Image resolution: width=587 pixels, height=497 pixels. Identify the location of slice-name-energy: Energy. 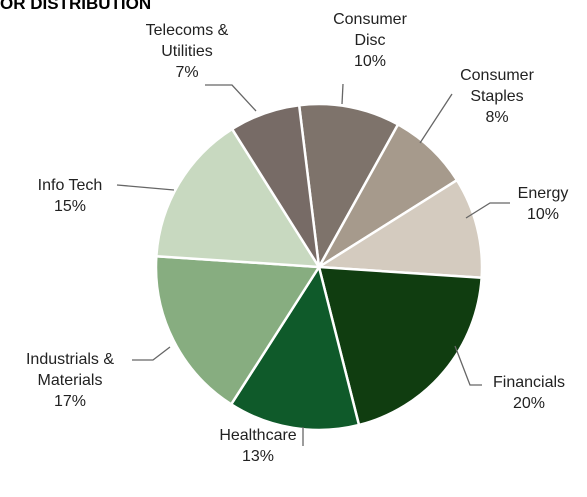
(543, 193).